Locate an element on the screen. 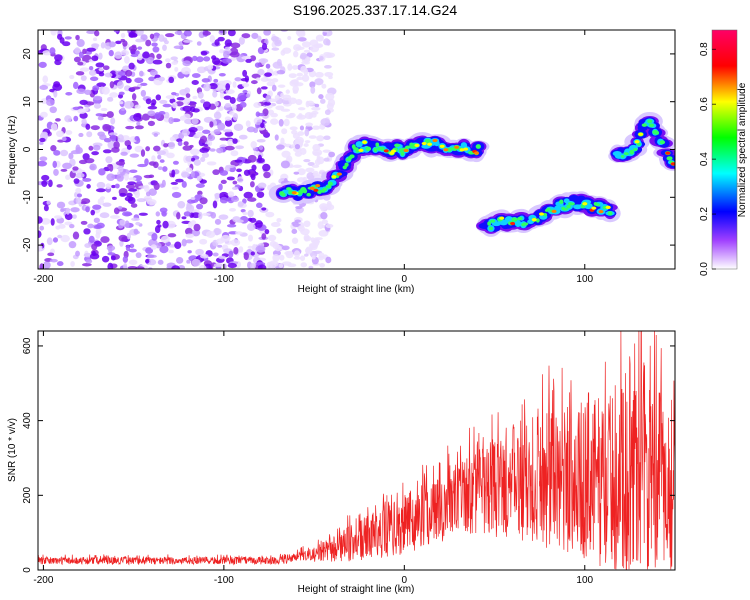 Image resolution: width=750 pixels, height=600 pixels. colorbar-frame is located at coordinates (724, 149).